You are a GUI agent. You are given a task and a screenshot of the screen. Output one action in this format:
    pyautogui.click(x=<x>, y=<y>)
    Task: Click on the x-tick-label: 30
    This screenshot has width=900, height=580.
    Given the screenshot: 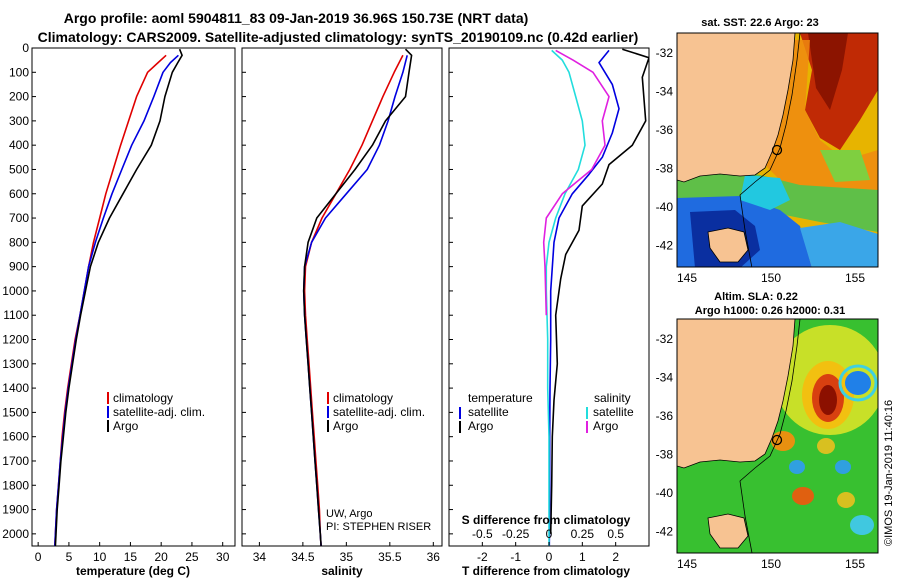 What is the action you would take?
    pyautogui.click(x=223, y=557)
    